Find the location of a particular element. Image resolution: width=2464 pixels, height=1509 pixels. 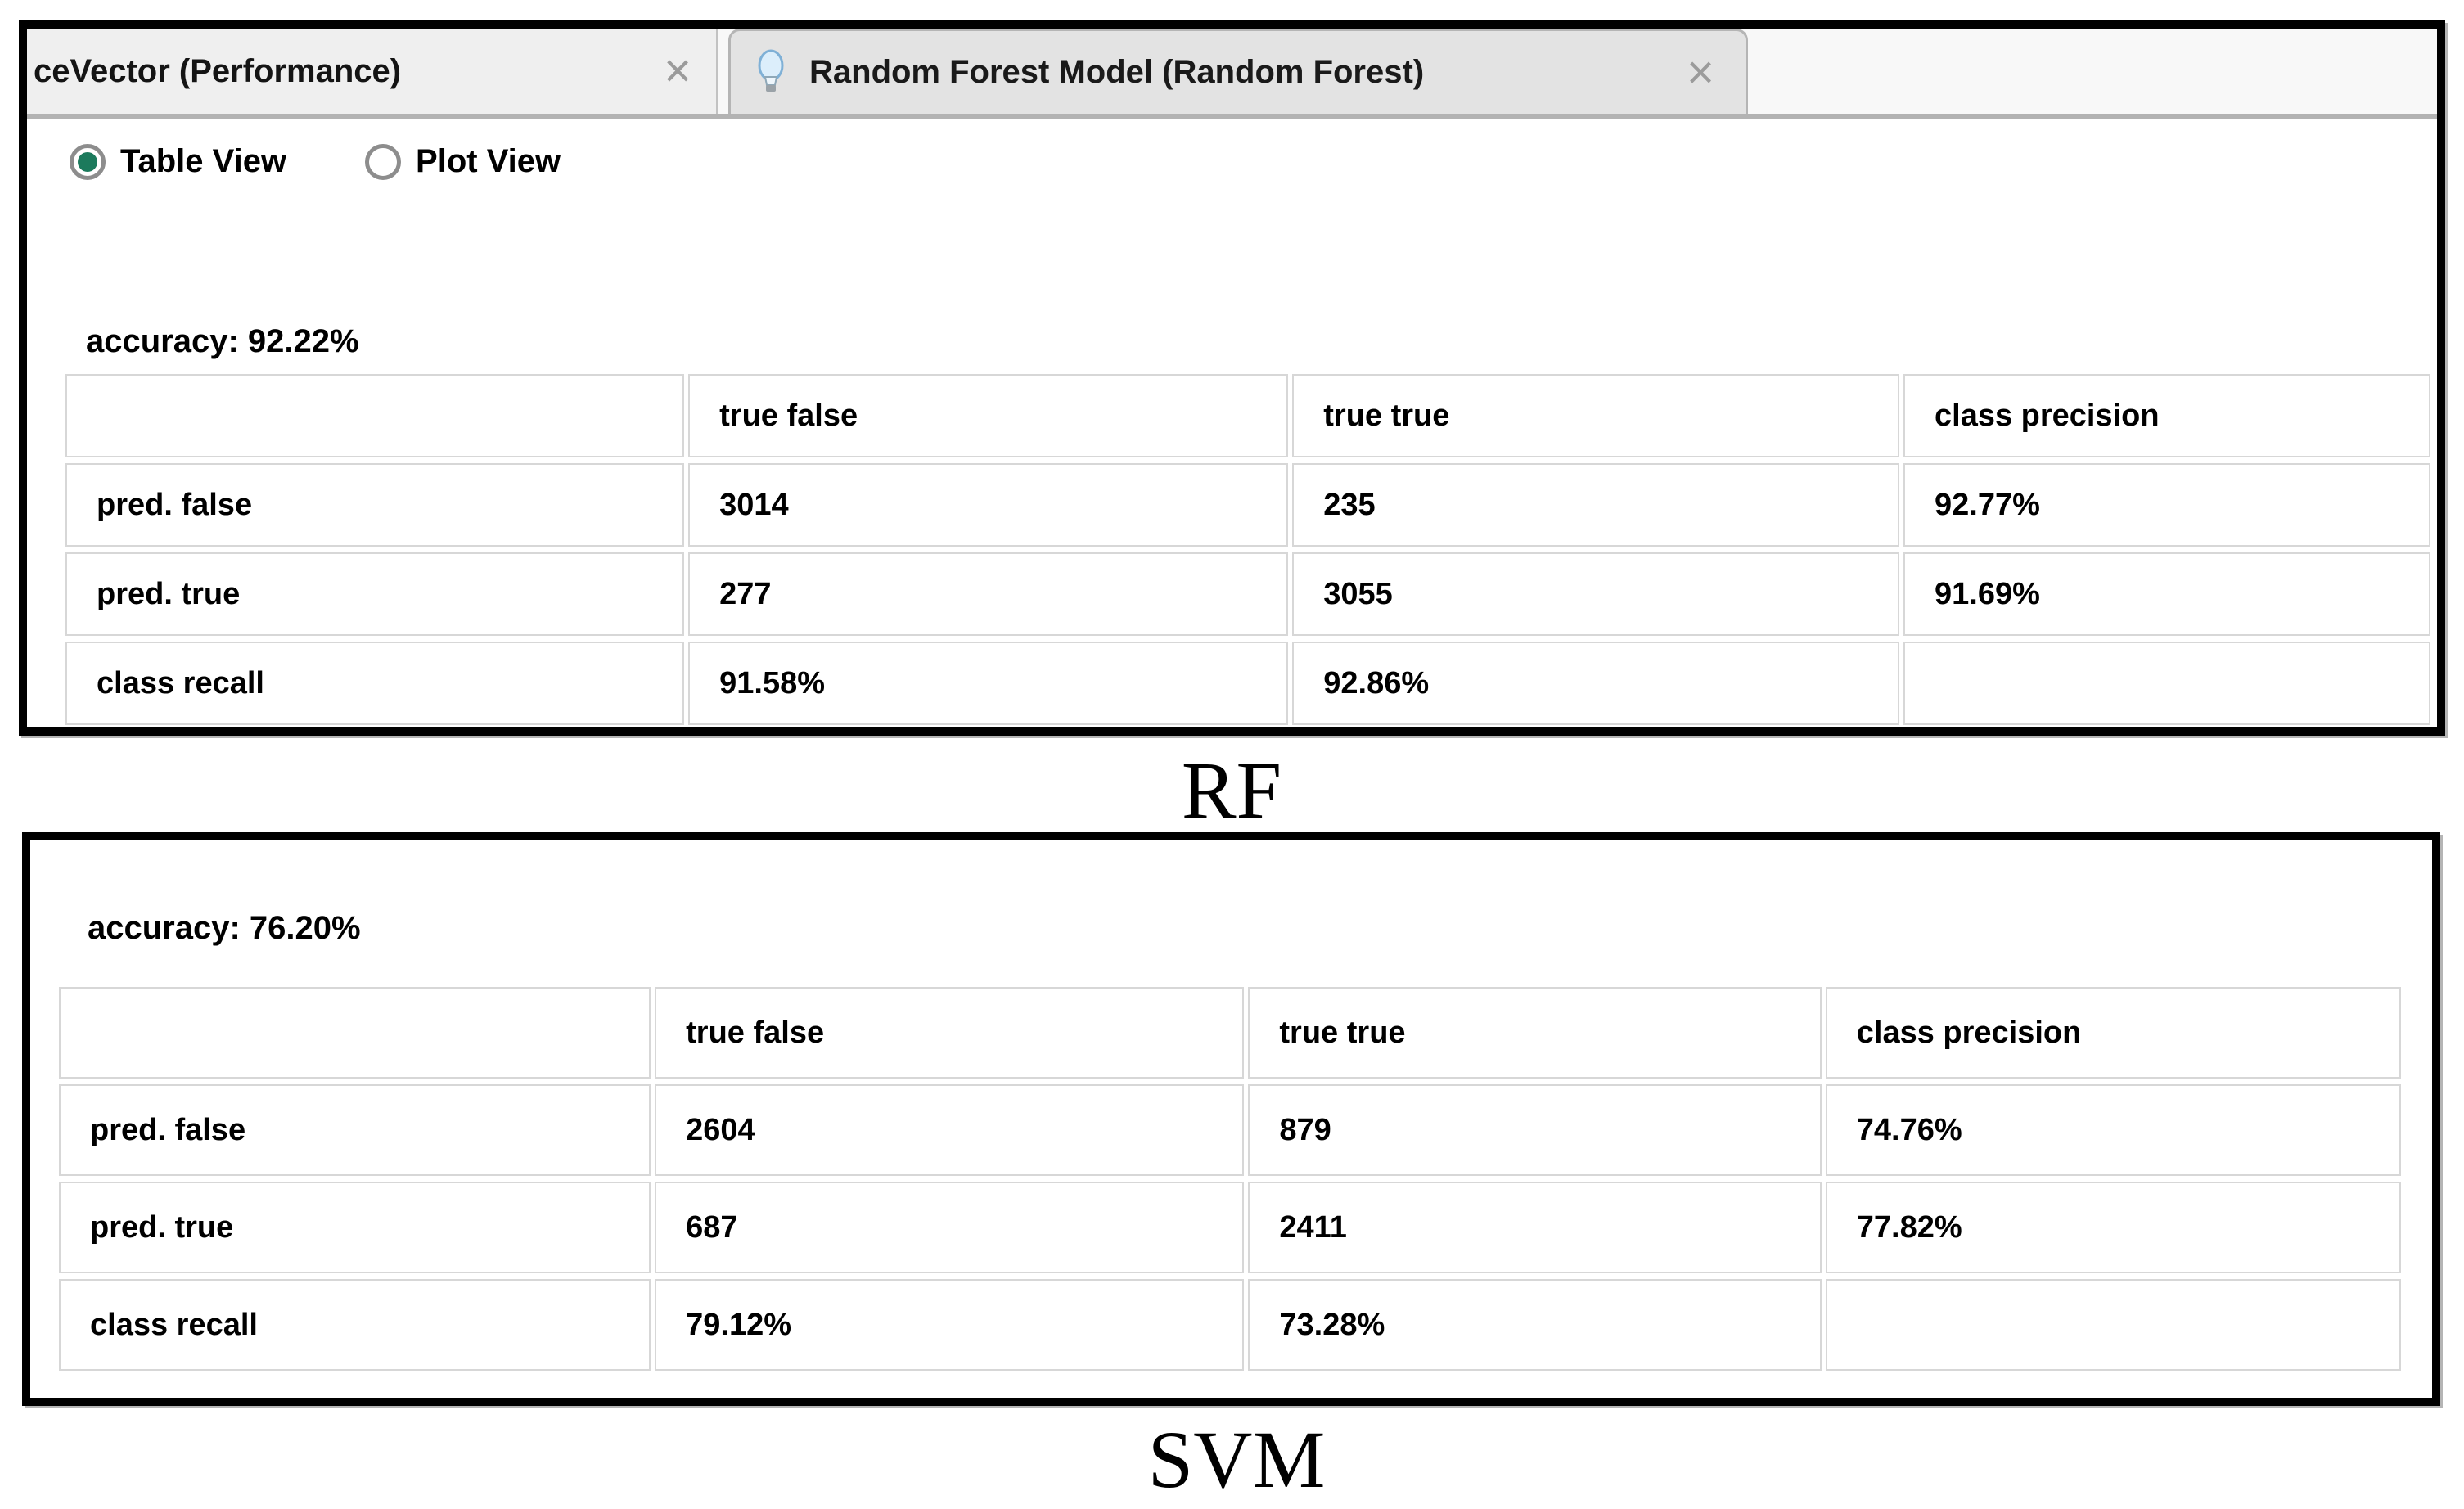

cell-precision: 74.76% is located at coordinates (2113, 1130).